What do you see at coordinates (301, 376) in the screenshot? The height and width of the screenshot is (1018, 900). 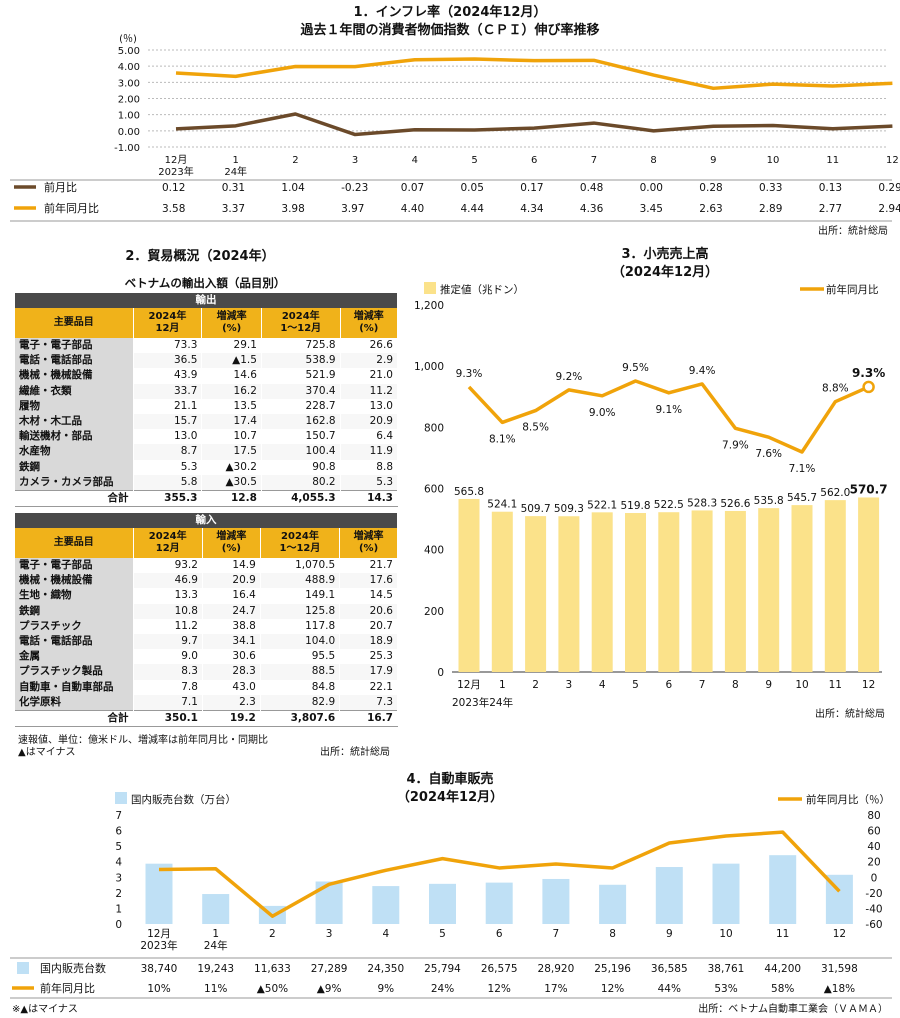 I see `table-cell: 521.9` at bounding box center [301, 376].